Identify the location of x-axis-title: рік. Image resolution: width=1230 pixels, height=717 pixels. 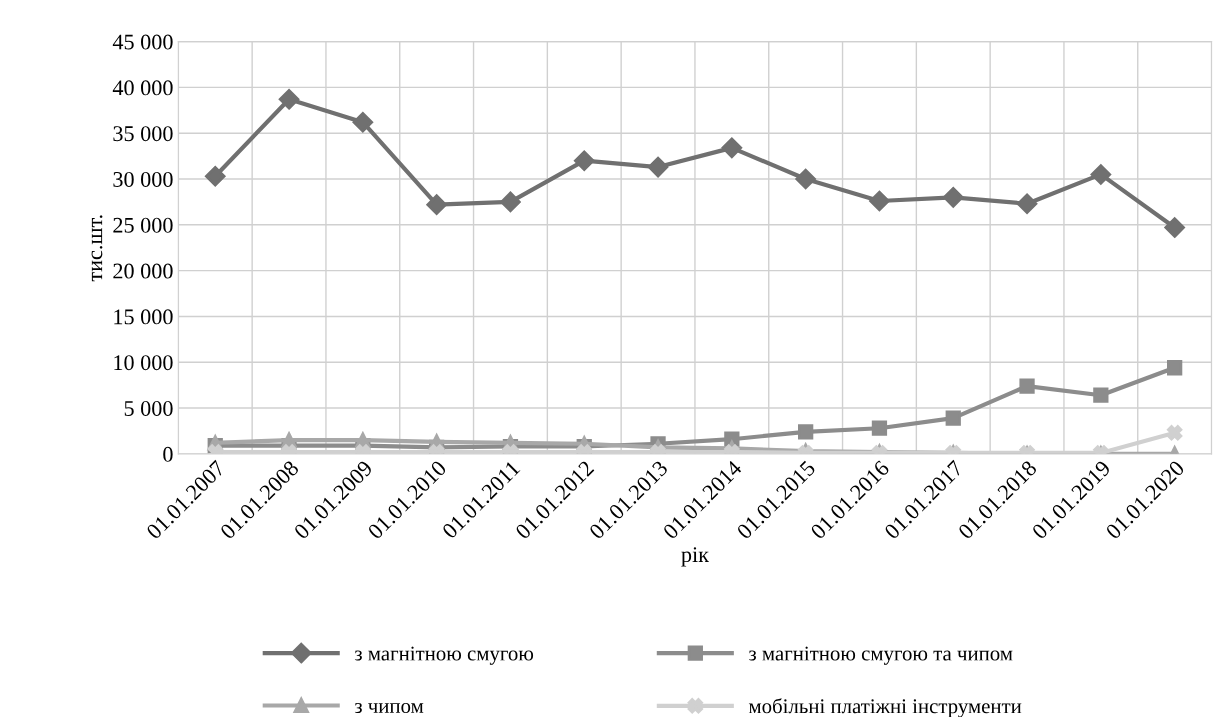
(695, 557).